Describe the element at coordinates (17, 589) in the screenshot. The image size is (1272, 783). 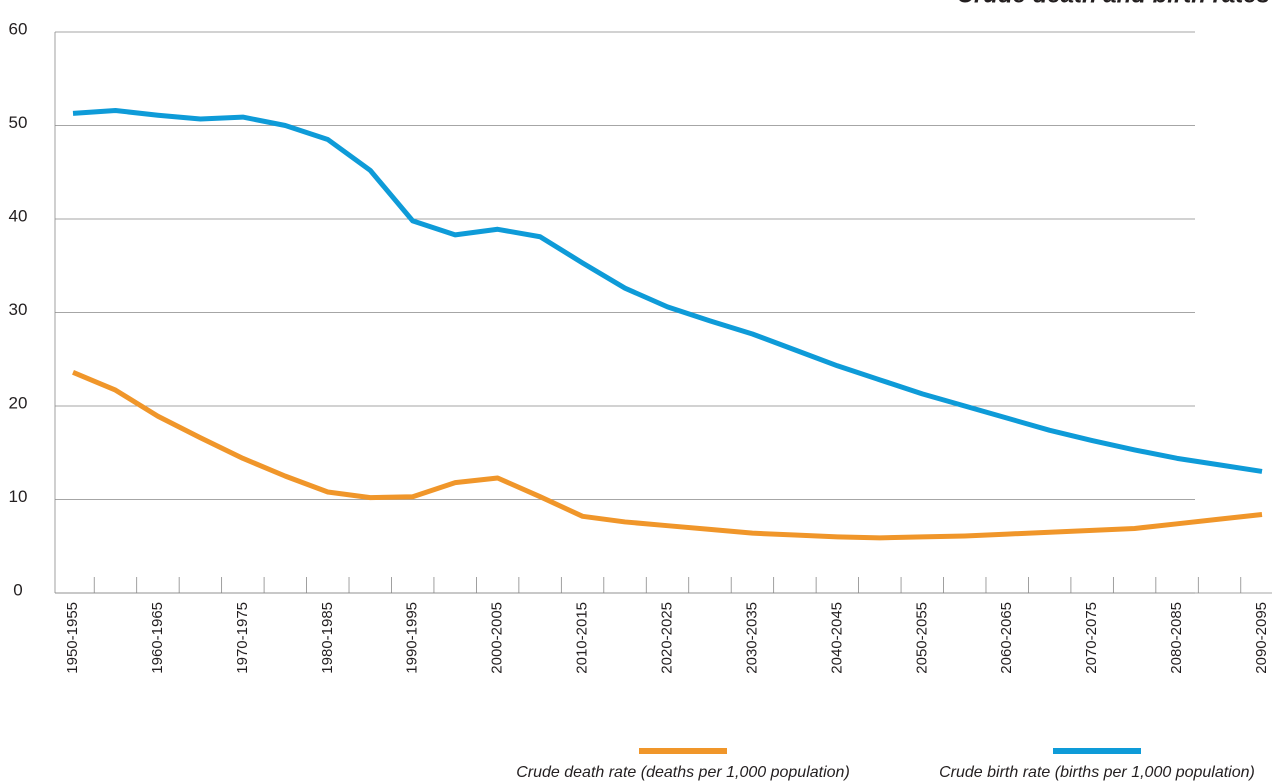
I see `y-tick-label: 0` at that location.